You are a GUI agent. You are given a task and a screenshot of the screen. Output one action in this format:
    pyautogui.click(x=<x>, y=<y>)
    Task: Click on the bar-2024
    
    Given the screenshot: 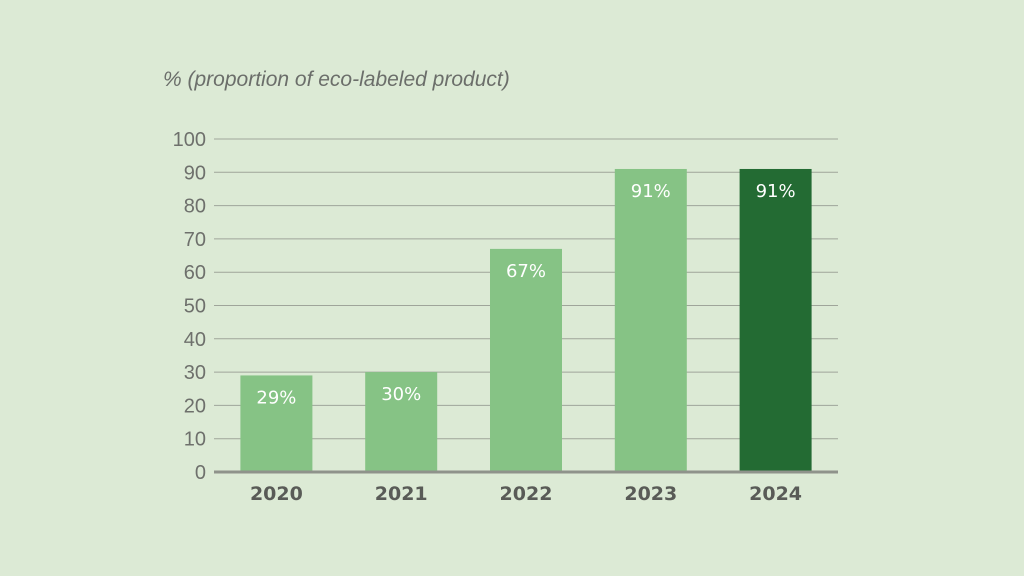 What is the action you would take?
    pyautogui.click(x=775, y=320)
    